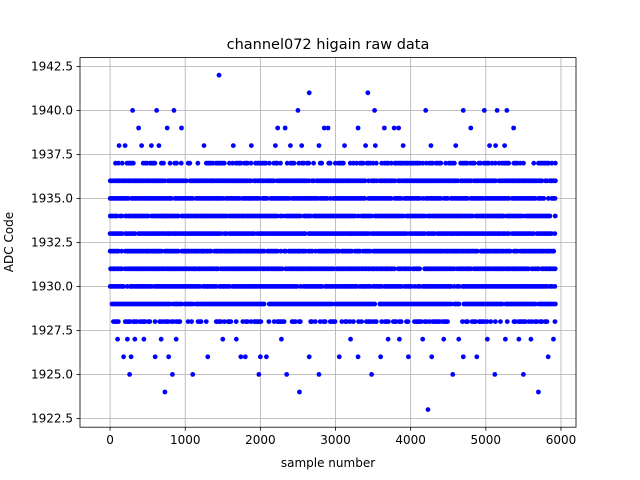 The height and width of the screenshot is (480, 640). Describe the element at coordinates (185, 440) in the screenshot. I see `x-tick-label: 1000` at that location.